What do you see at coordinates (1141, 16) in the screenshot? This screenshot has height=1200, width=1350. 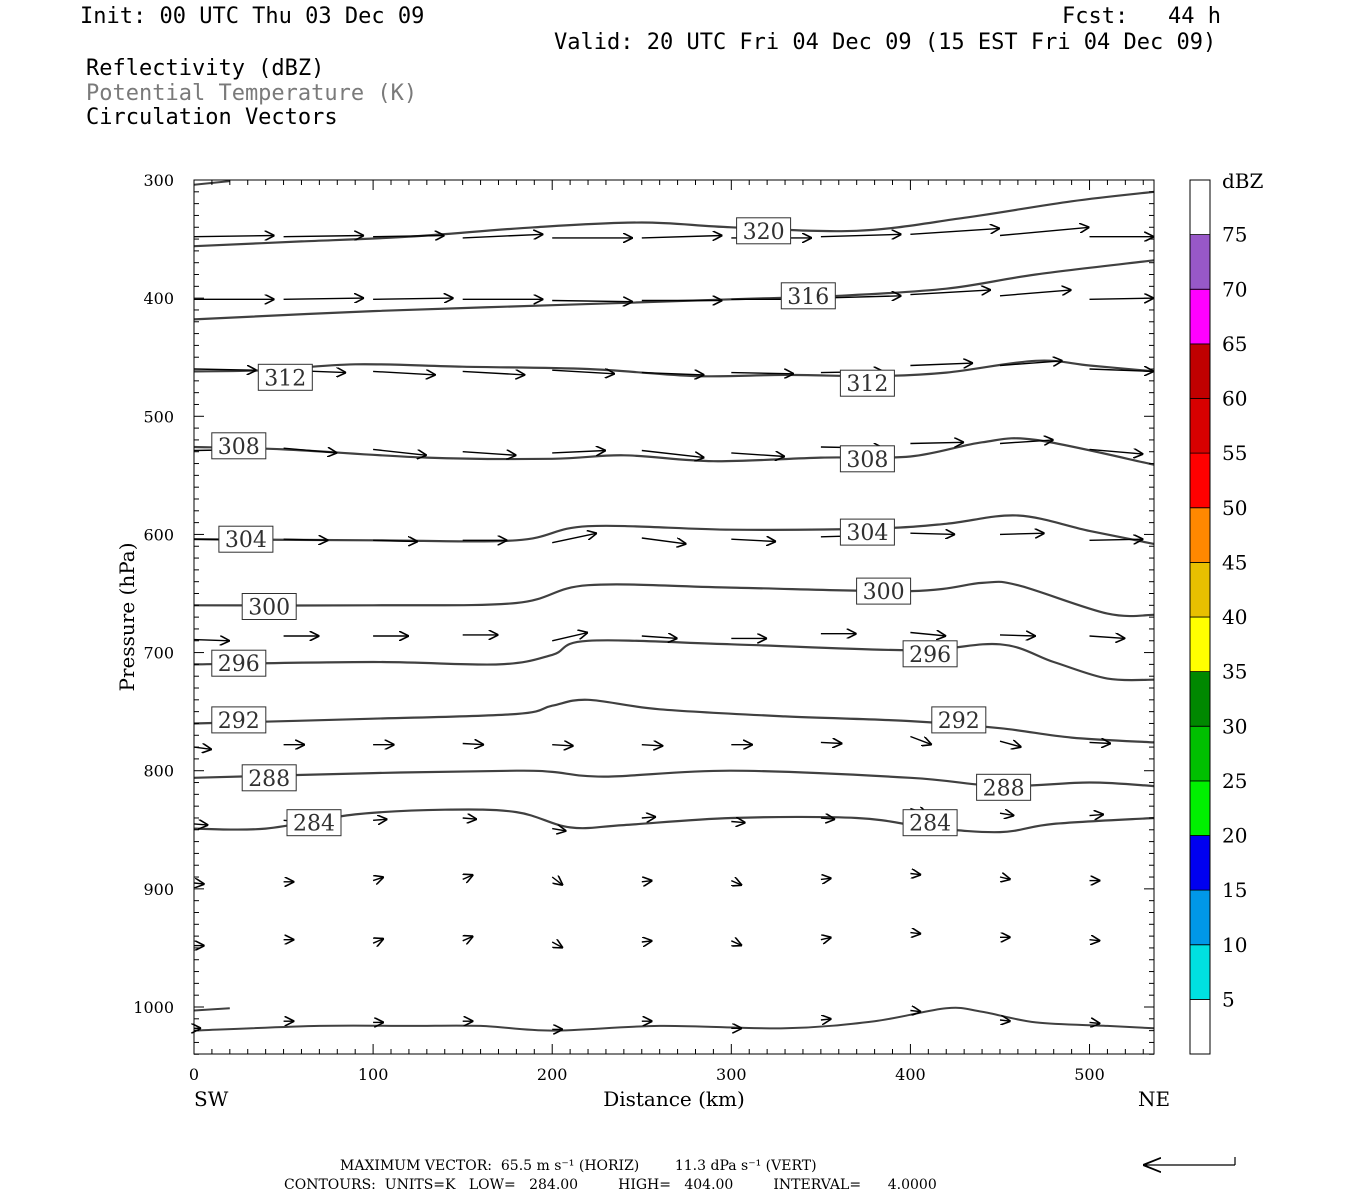 I see `forecast-hour: Fcst: 44 h` at bounding box center [1141, 16].